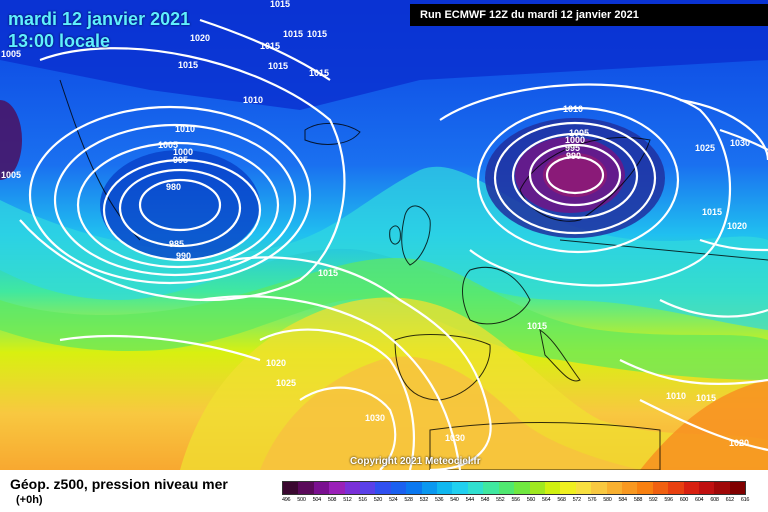  What do you see at coordinates (714, 500) in the screenshot?
I see `legend-tick-label: 608` at bounding box center [714, 500].